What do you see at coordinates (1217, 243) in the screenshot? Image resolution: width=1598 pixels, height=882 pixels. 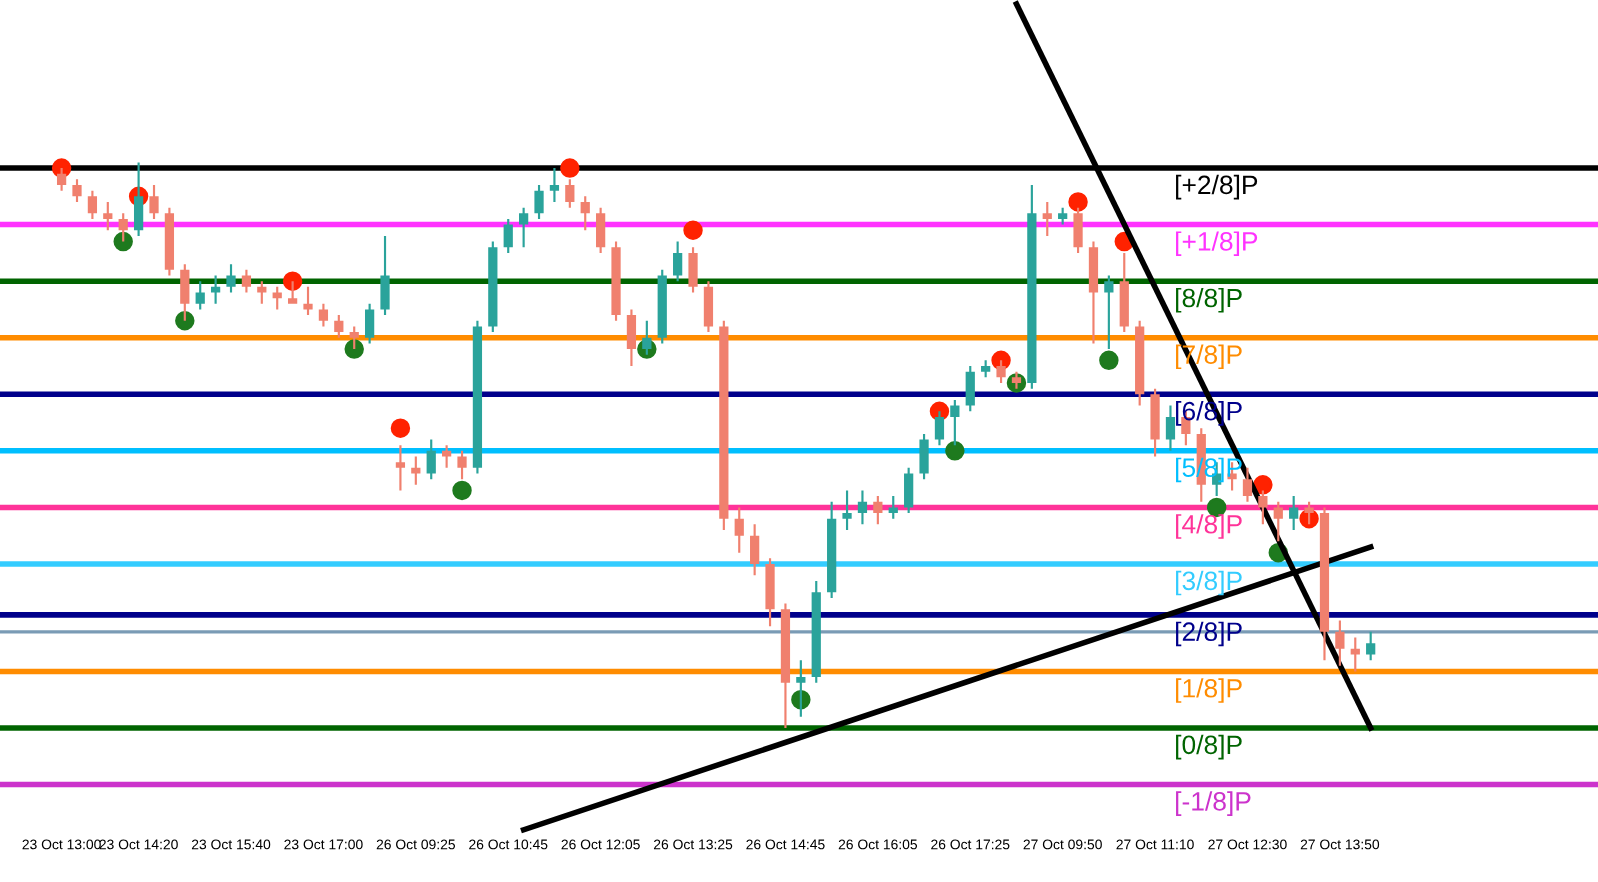 I see `ref-line-label: [+1/8]P` at bounding box center [1217, 243].